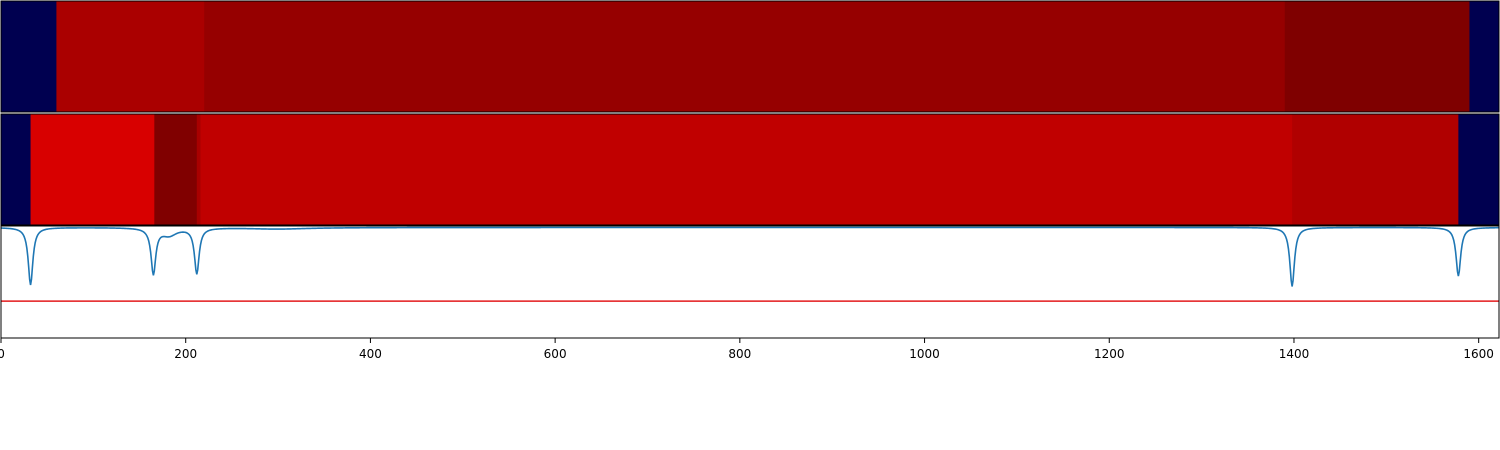 The height and width of the screenshot is (450, 1500). Describe the element at coordinates (924, 354) in the screenshot. I see `x-tick-label: 1000` at that location.